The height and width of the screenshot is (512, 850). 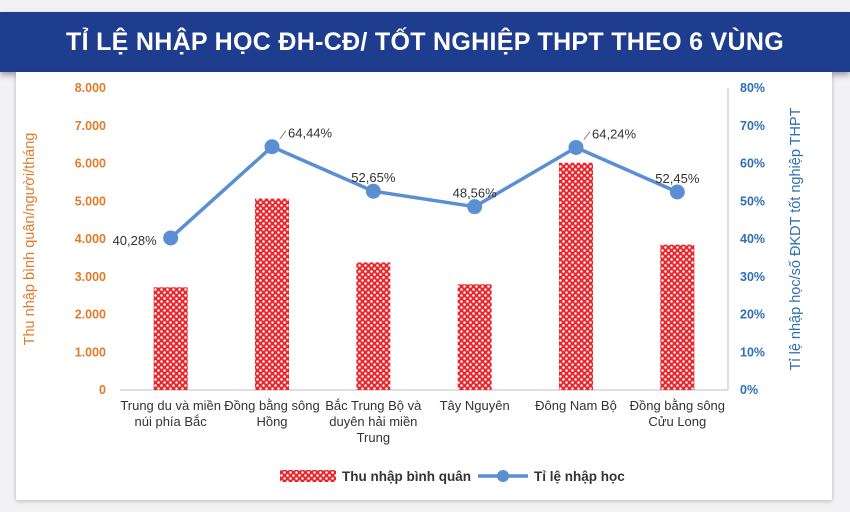 What do you see at coordinates (576, 405) in the screenshot?
I see `x-tick-label: Đông Nam Bộ` at bounding box center [576, 405].